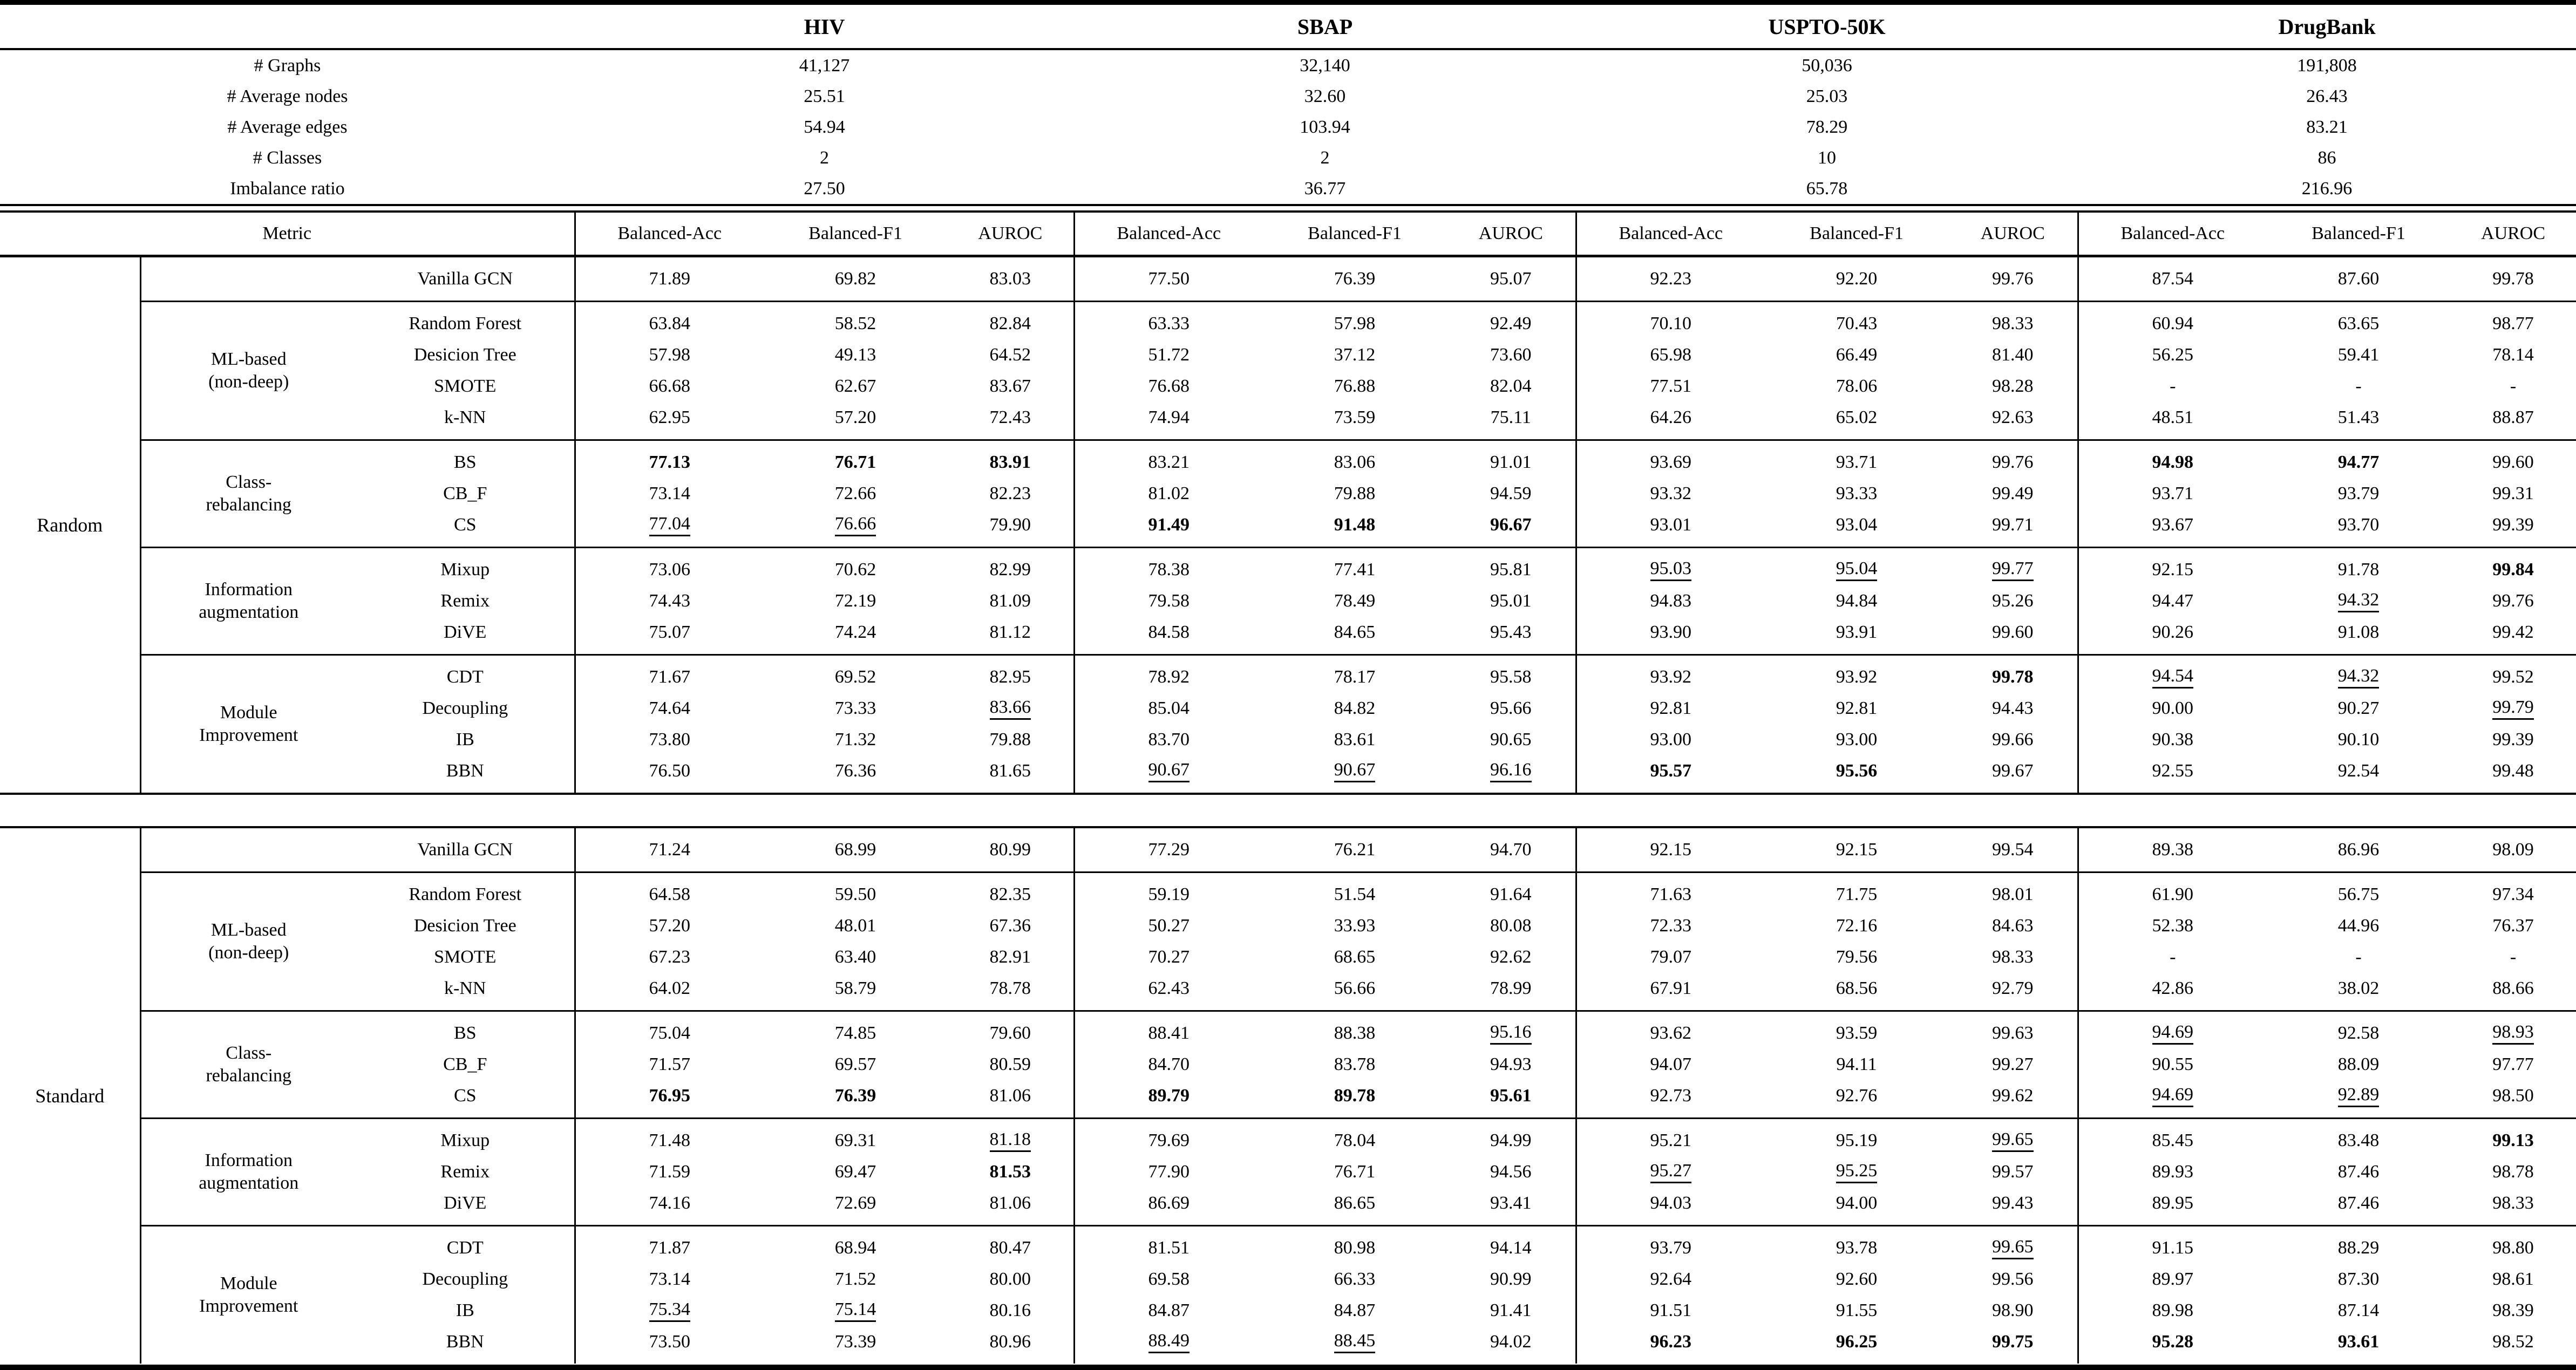  What do you see at coordinates (2013, 988) in the screenshot?
I see `metric-value: 92.79` at bounding box center [2013, 988].